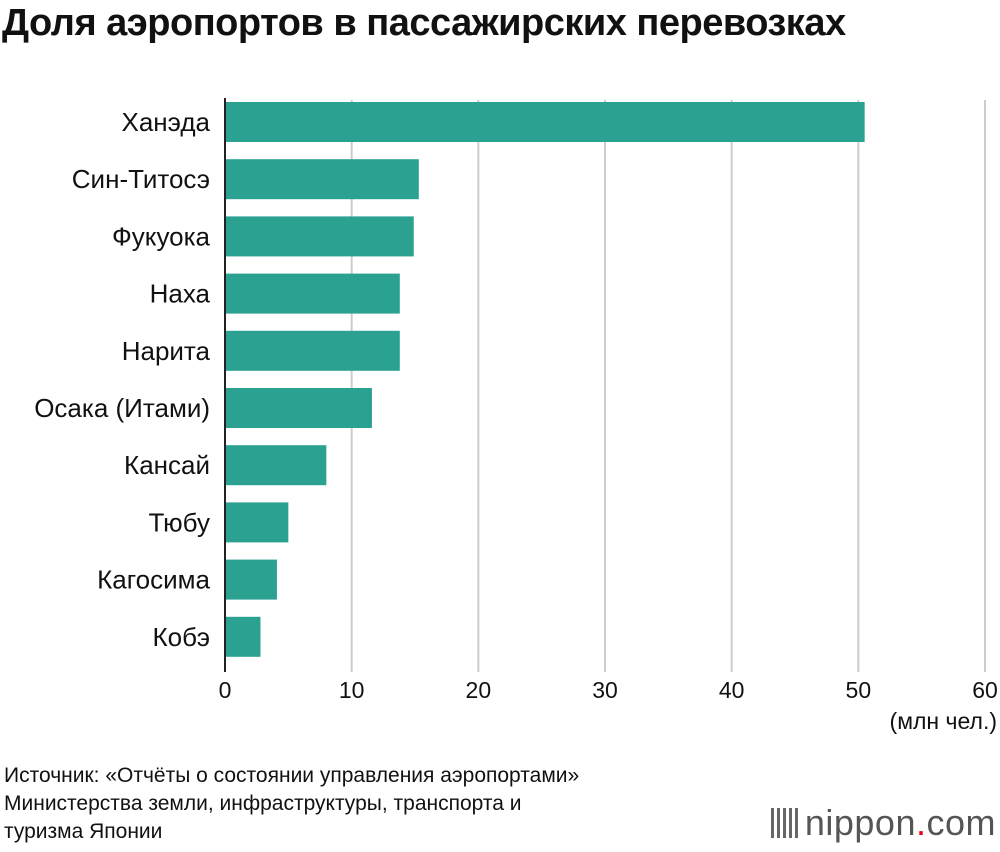 The image size is (1000, 852). What do you see at coordinates (141, 179) in the screenshot?
I see `category-label: Син-Титосэ` at bounding box center [141, 179].